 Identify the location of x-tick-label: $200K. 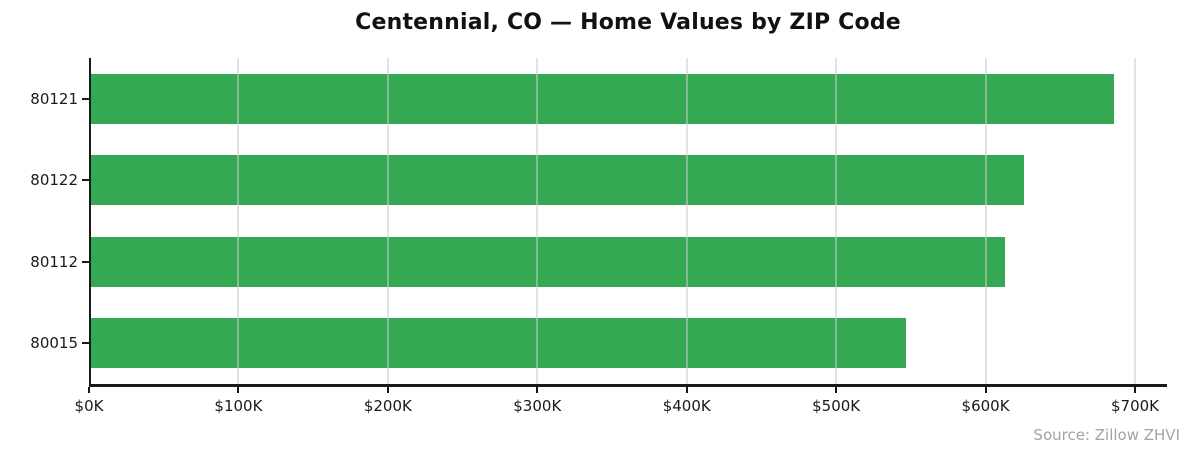
(387, 406).